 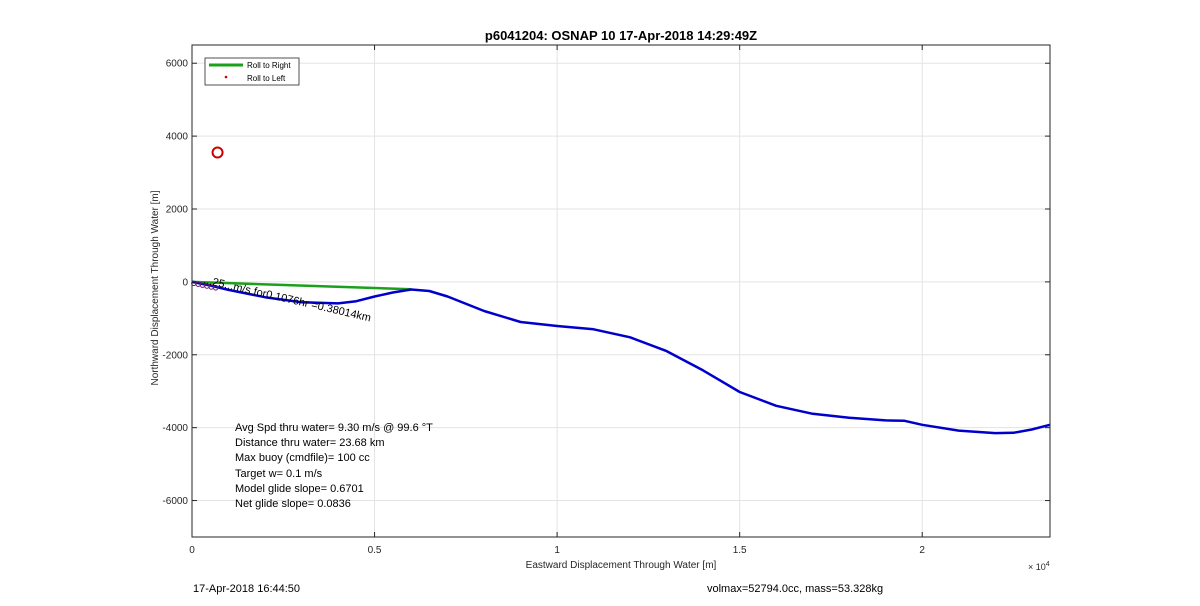 What do you see at coordinates (301, 285) in the screenshot?
I see `series-line-roll-to-right` at bounding box center [301, 285].